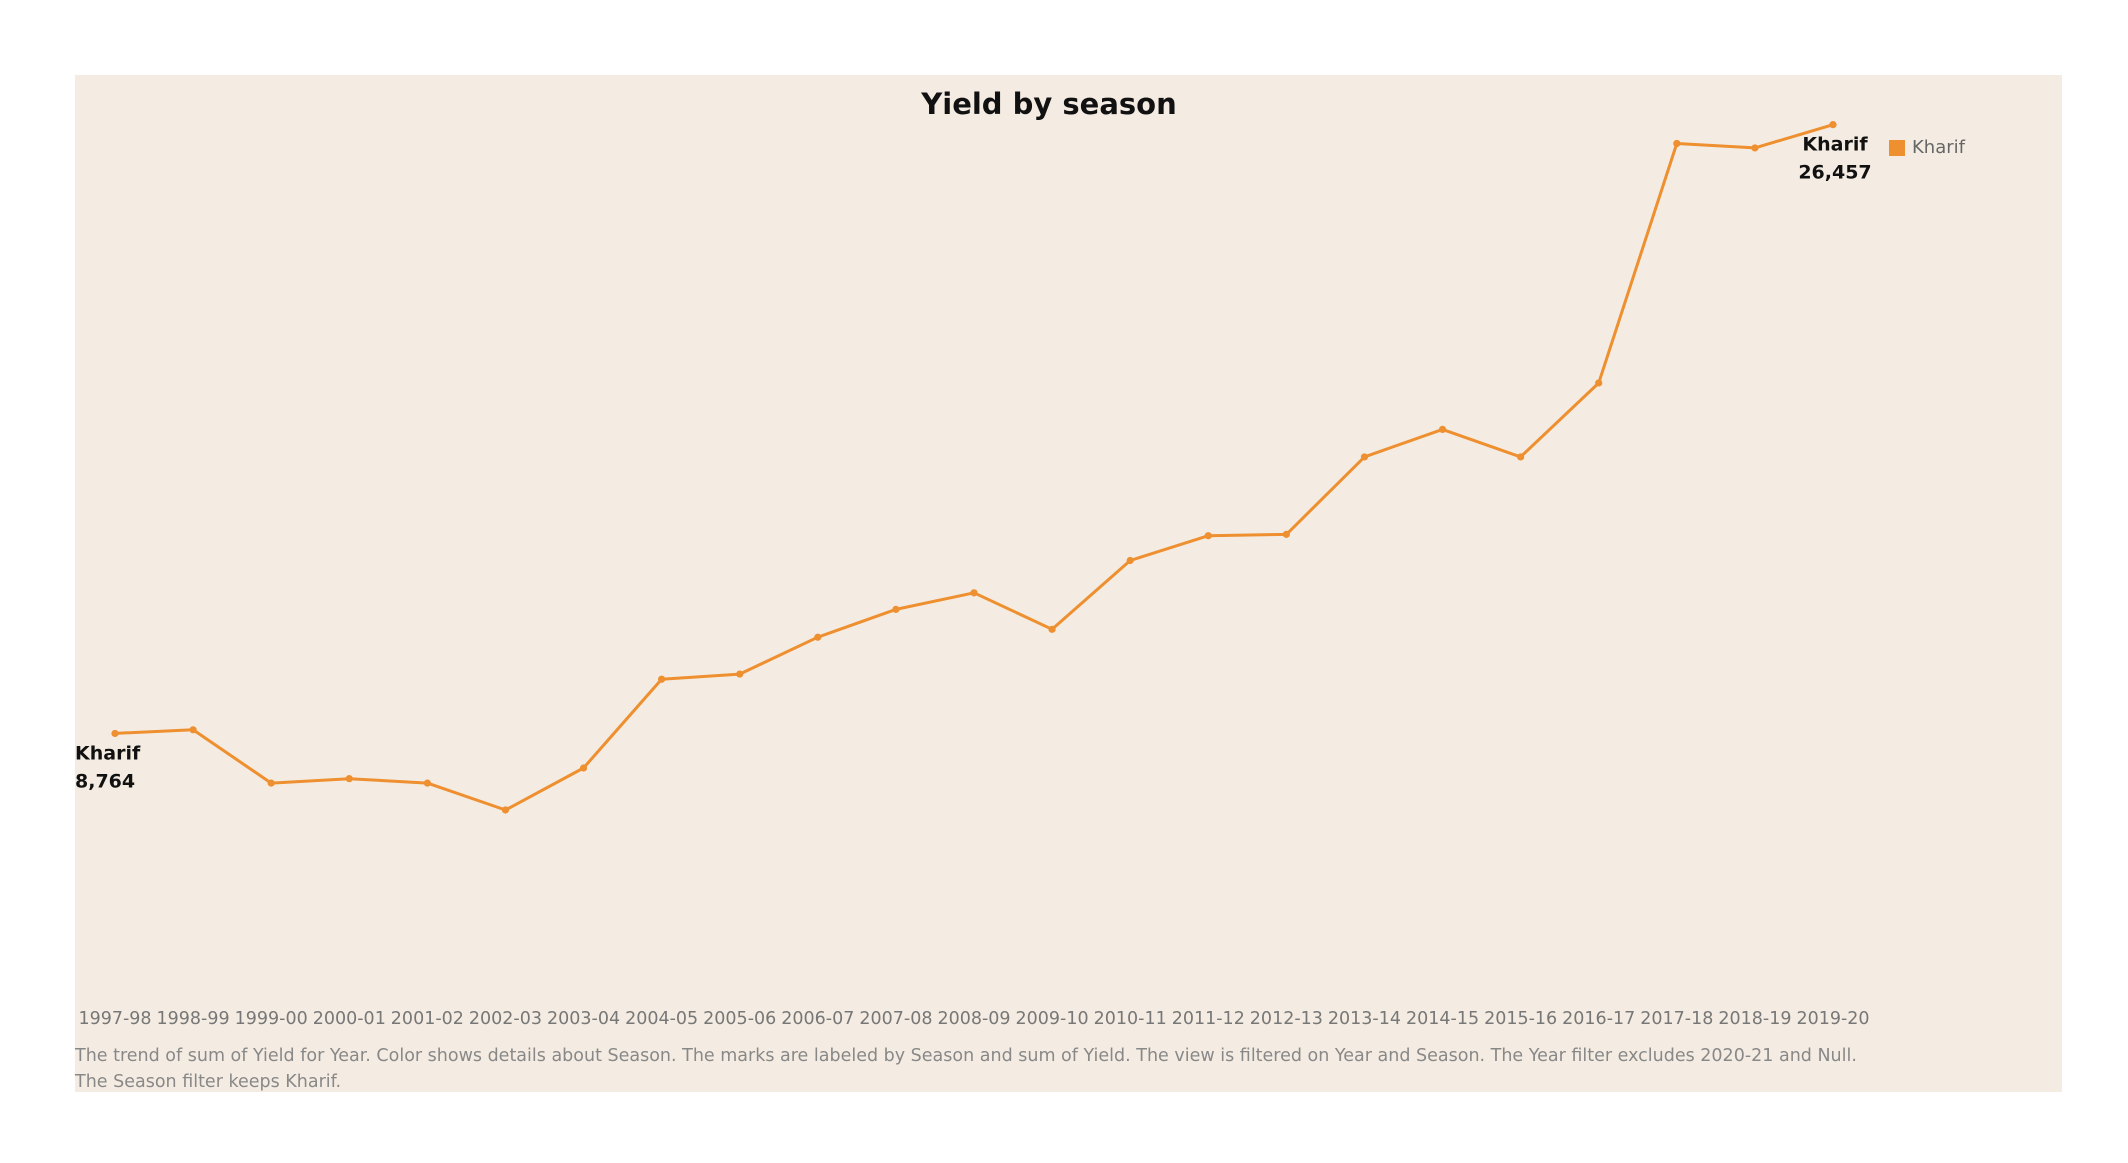 The image size is (2128, 1163). What do you see at coordinates (1052, 1019) in the screenshot?
I see `x-tick-label: 2009-10` at bounding box center [1052, 1019].